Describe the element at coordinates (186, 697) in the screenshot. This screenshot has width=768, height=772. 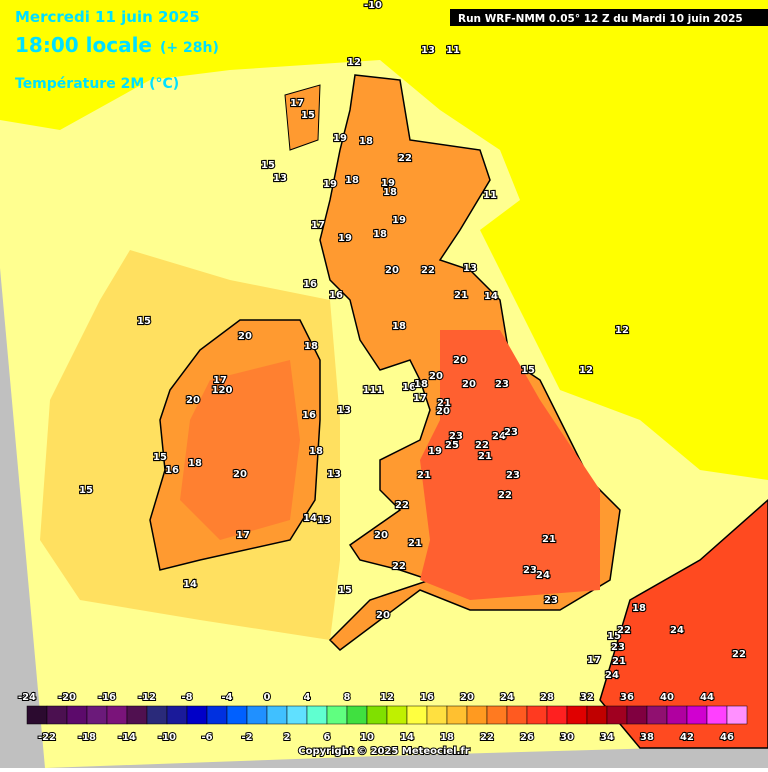
I see `legend-label: -8` at that location.